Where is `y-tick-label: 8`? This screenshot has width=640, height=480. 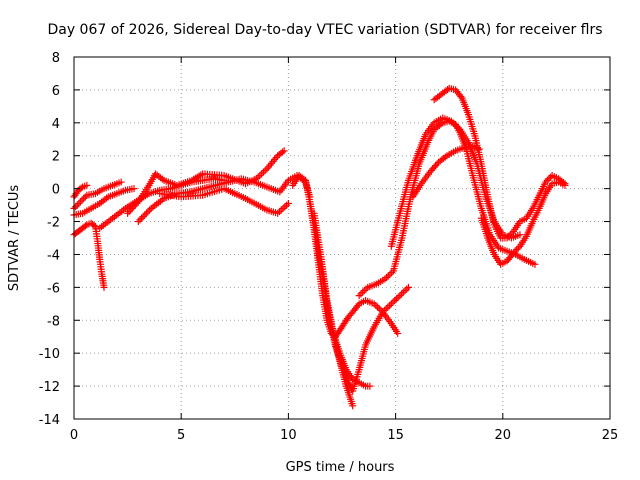 y-tick-label: 8 is located at coordinates (56, 58).